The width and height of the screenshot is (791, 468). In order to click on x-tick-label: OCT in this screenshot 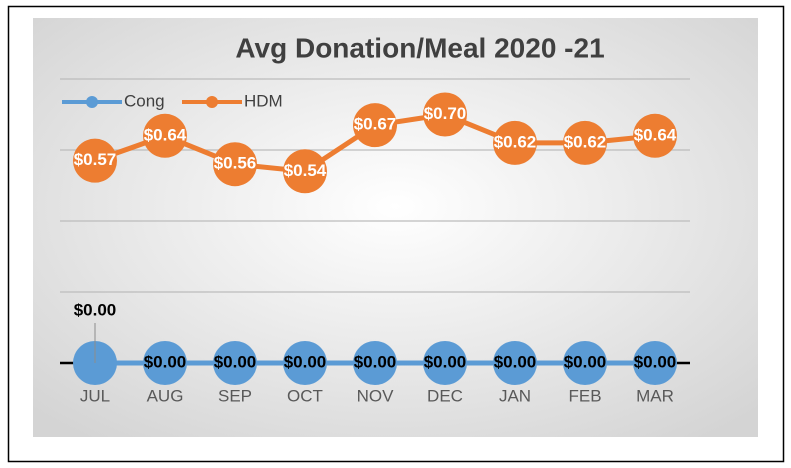, I will do `click(305, 395)`.